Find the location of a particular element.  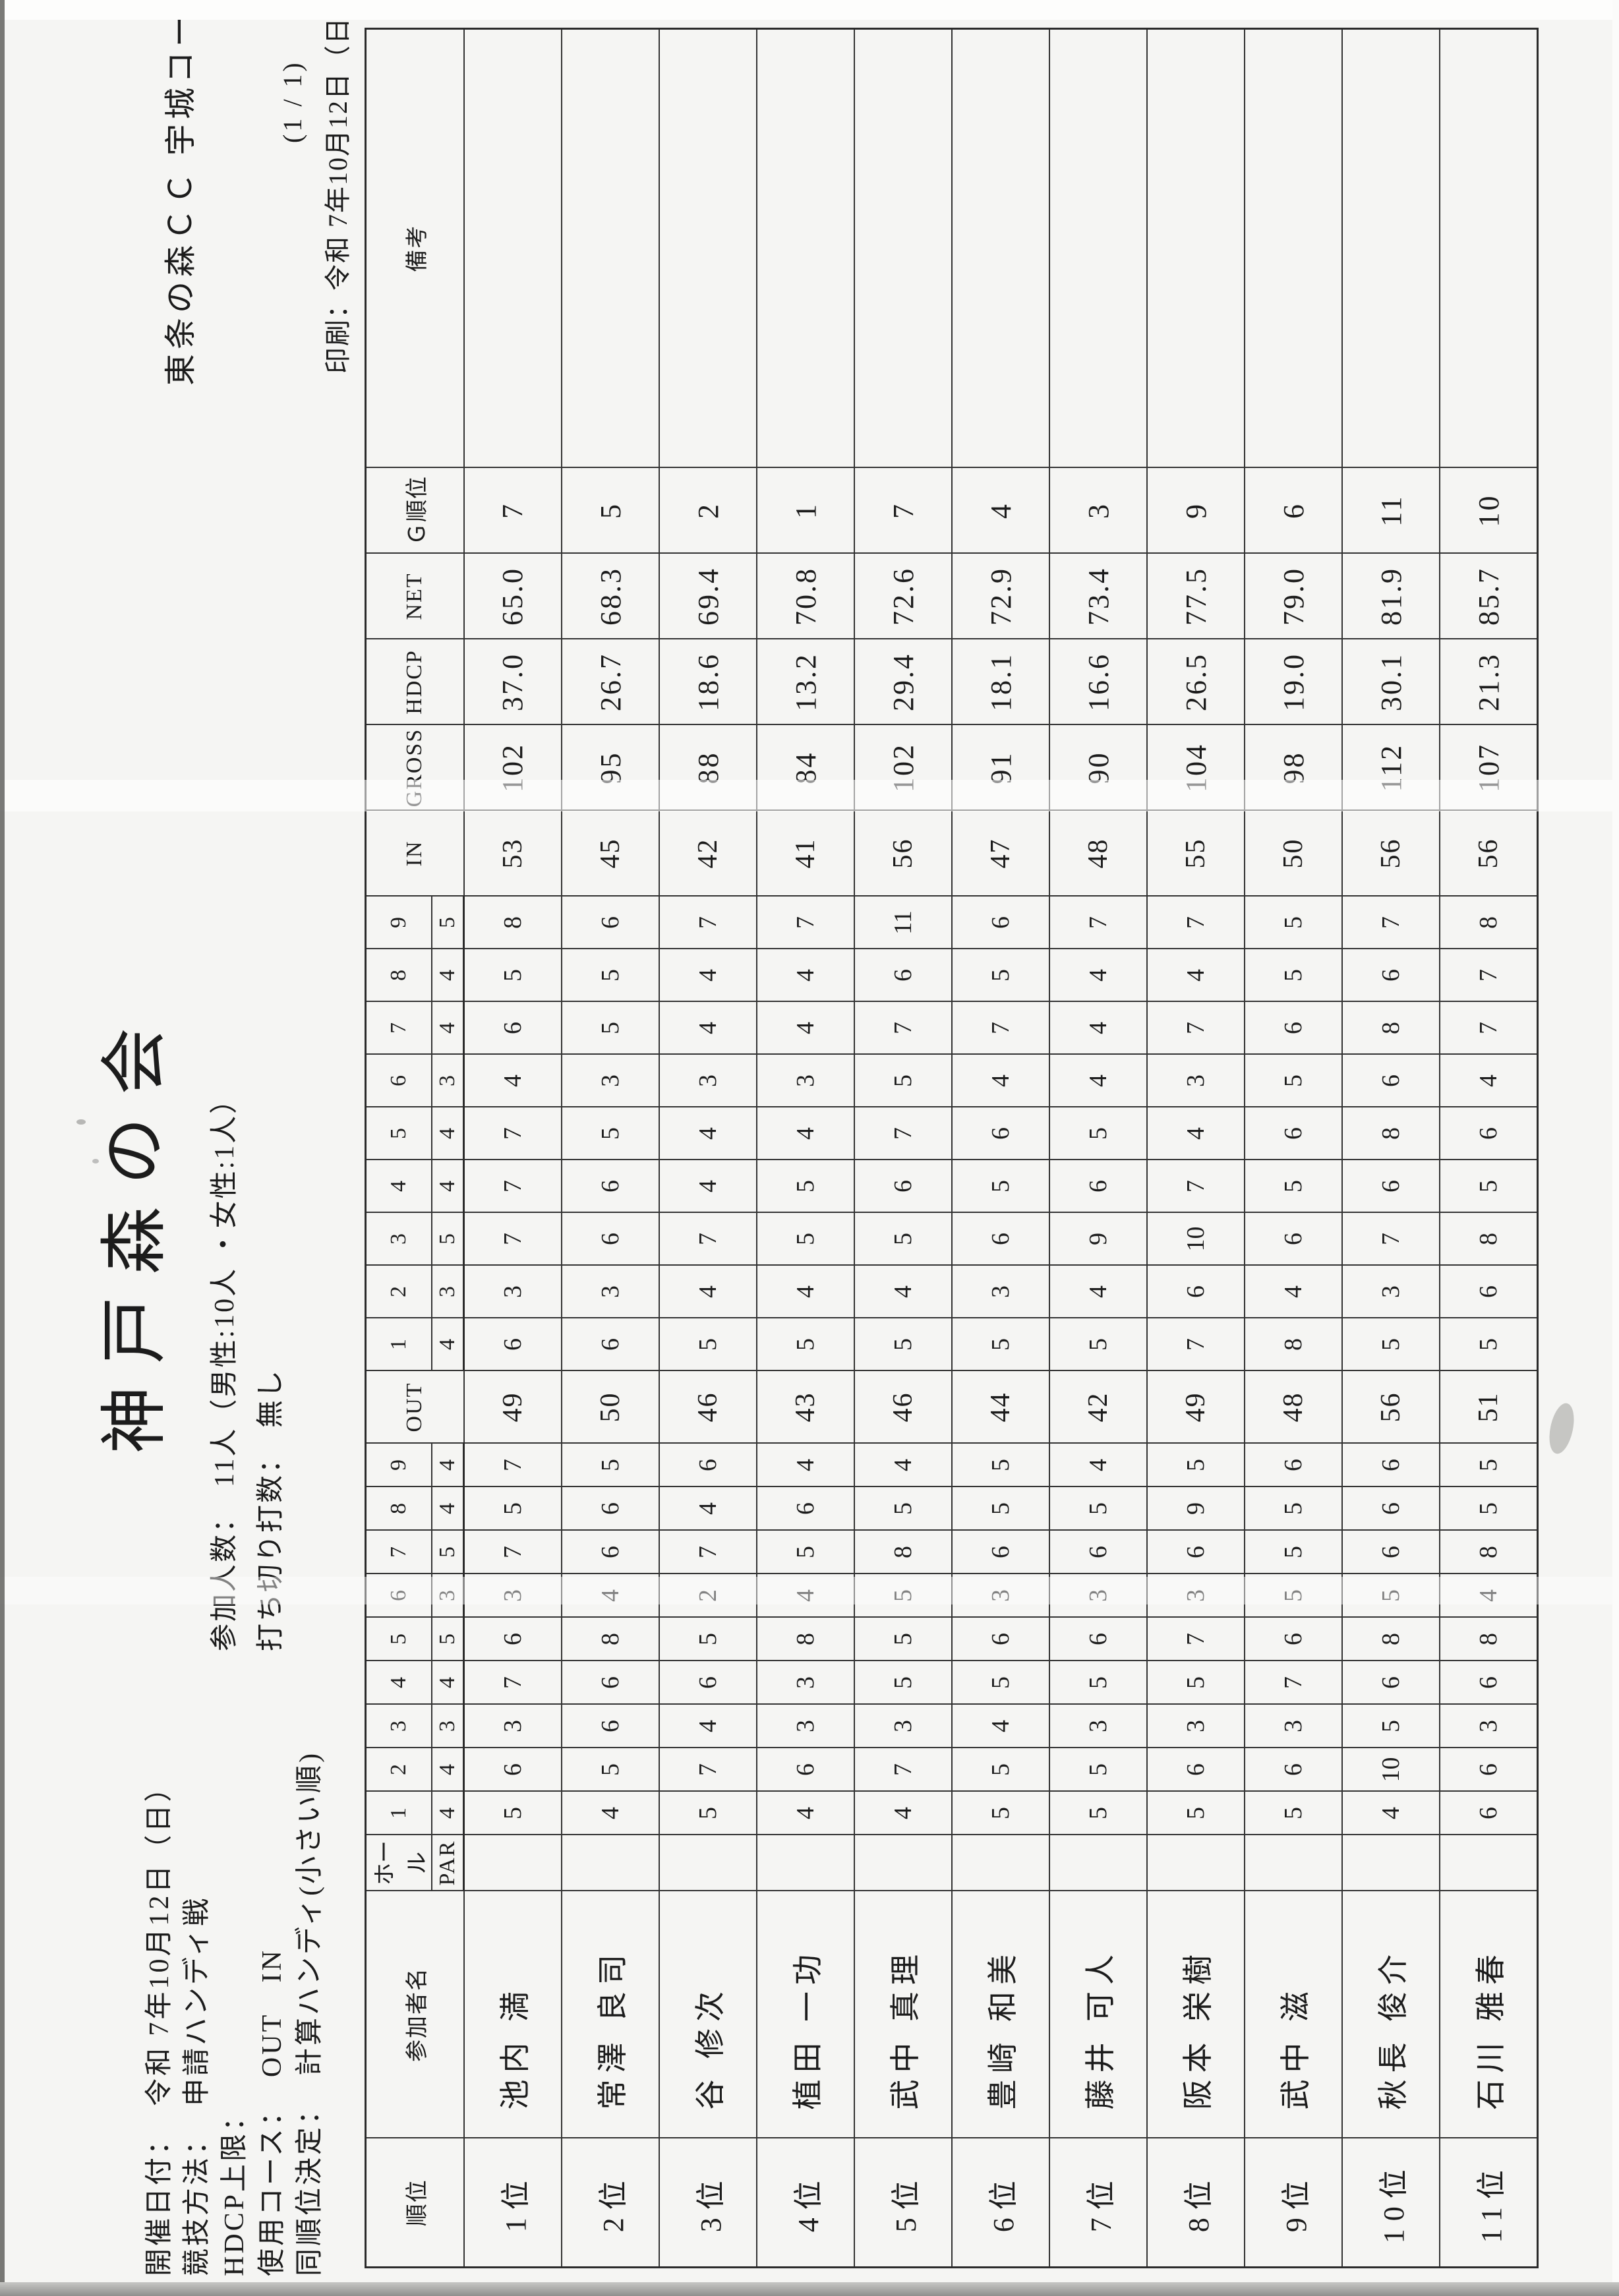

event-detail-line: 競技方法： 申請ハンディ戦 is located at coordinates (197, 2013).